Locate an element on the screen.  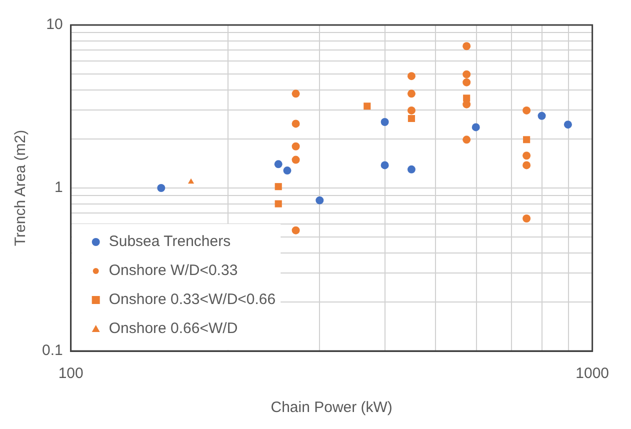
y-tick-label: 1 is located at coordinates (58, 187).